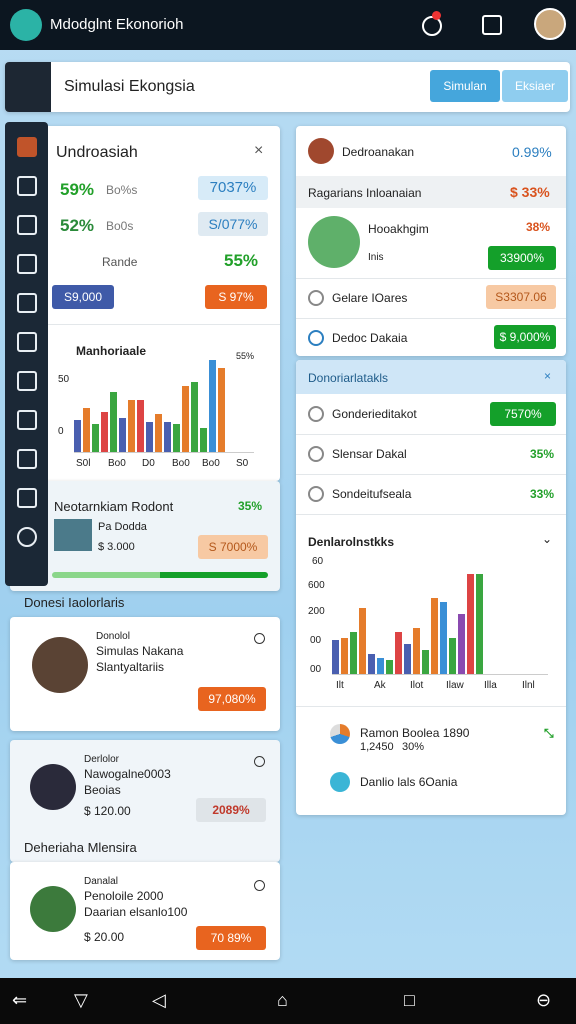 The width and height of the screenshot is (576, 1024). What do you see at coordinates (83, 297) in the screenshot?
I see `buttons-text: S9,000` at bounding box center [83, 297].